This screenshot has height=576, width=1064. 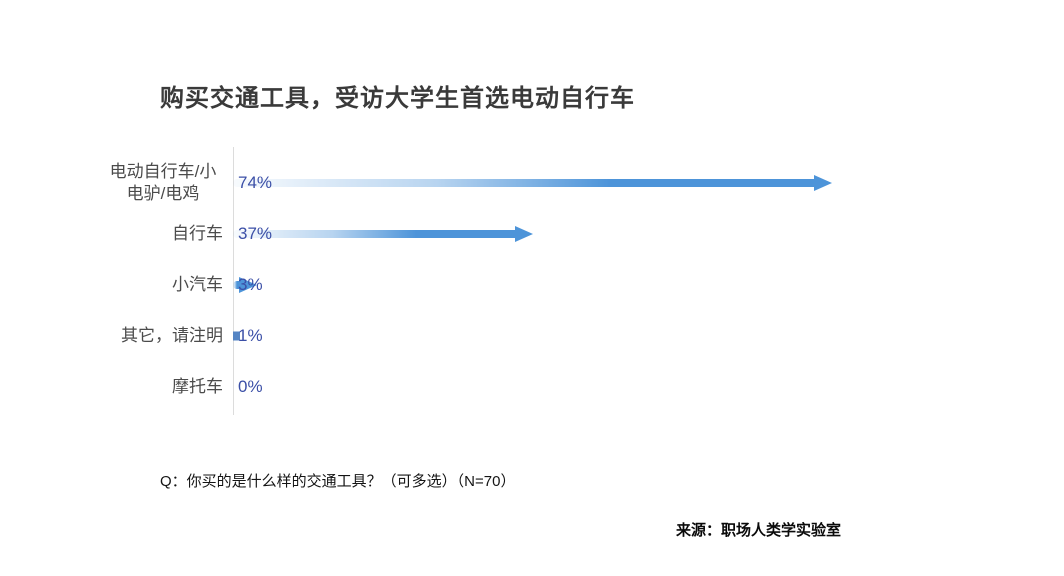 I want to click on value-label: 37%, so click(x=255, y=233).